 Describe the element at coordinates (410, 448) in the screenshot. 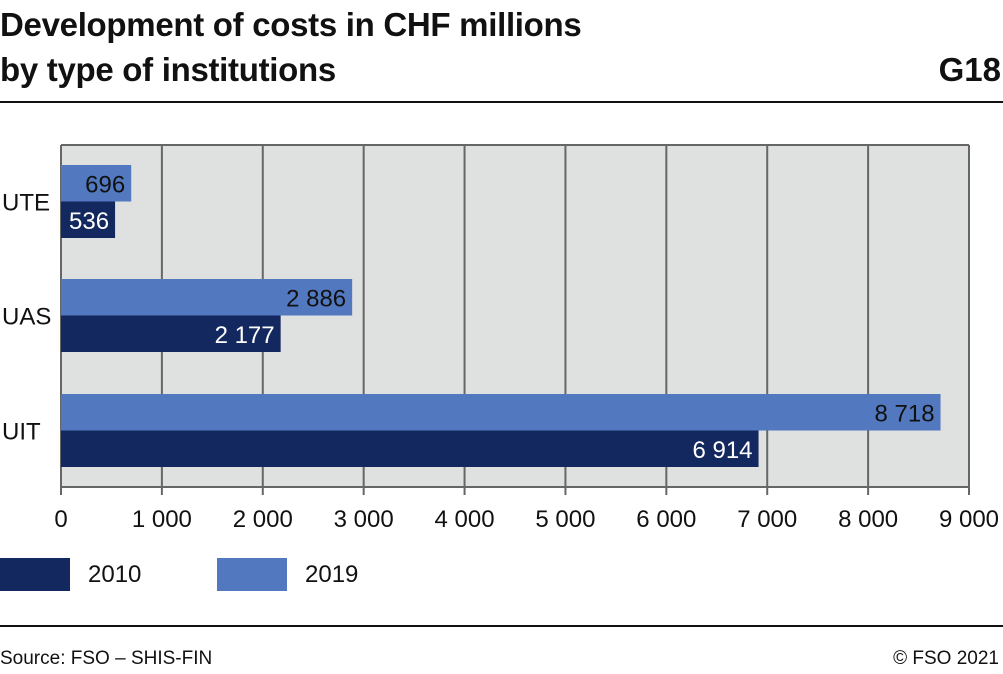

I see `bar-2010-UIT` at that location.